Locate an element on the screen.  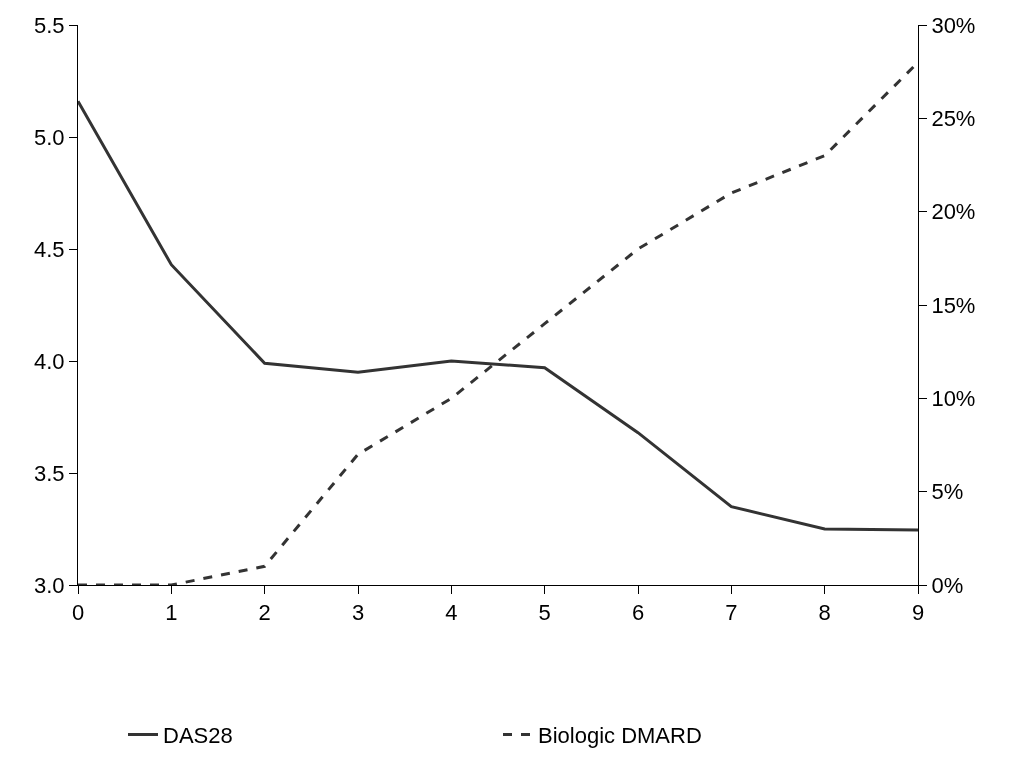
y-tick-label: 3.0 is located at coordinates (49, 585).